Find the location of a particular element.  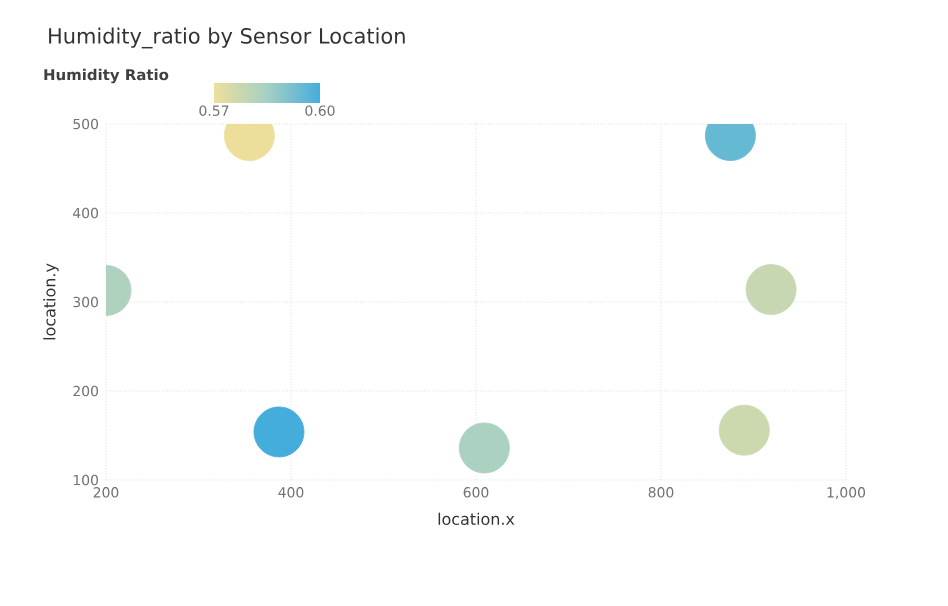

chart-title: Humidity_ratio by Sensor Location is located at coordinates (227, 38).